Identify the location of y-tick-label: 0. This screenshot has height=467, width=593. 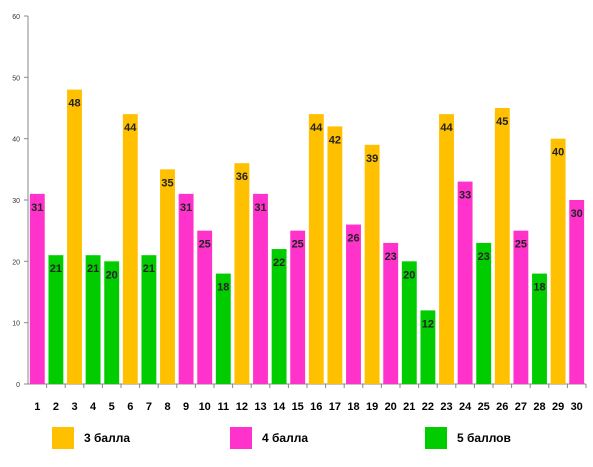
(18, 385).